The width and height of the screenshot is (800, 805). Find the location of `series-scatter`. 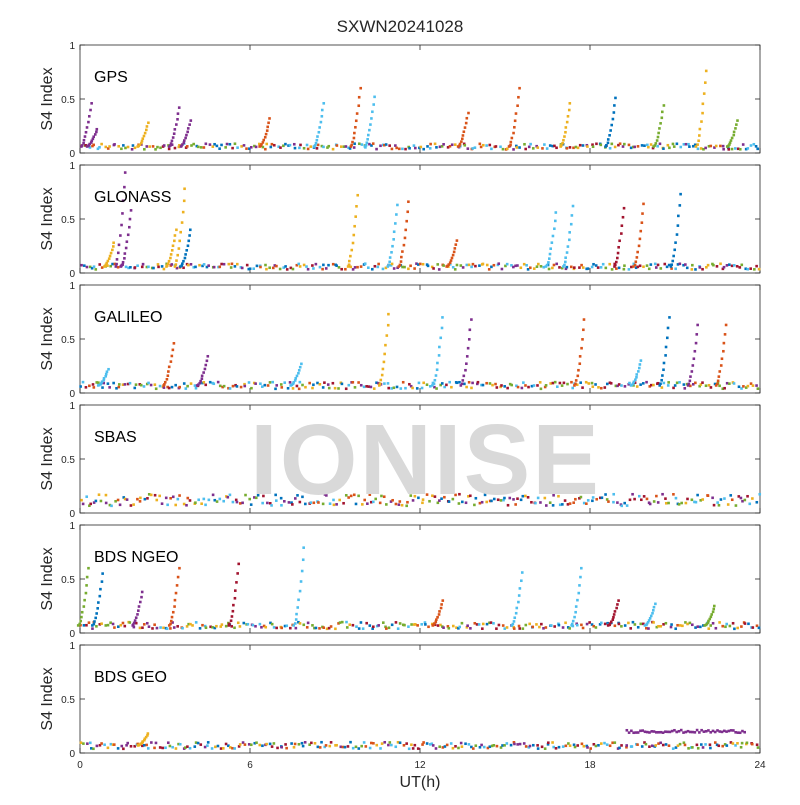

series-scatter is located at coordinates (420, 266).